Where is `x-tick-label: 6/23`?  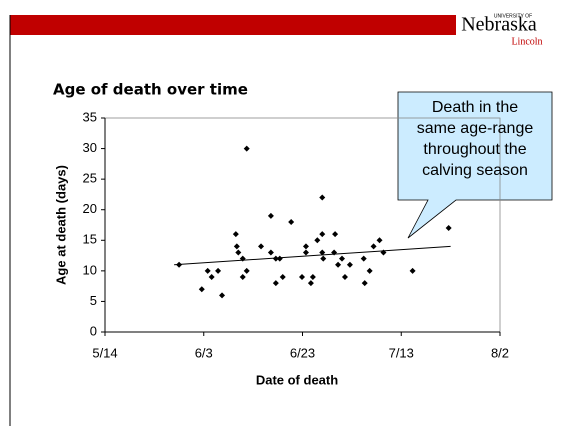 x-tick-label: 6/23 is located at coordinates (302, 352).